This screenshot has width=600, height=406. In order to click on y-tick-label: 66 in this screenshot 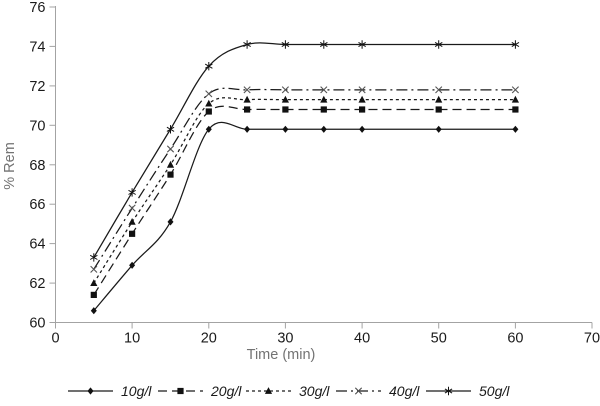, I will do `click(37, 205)`.